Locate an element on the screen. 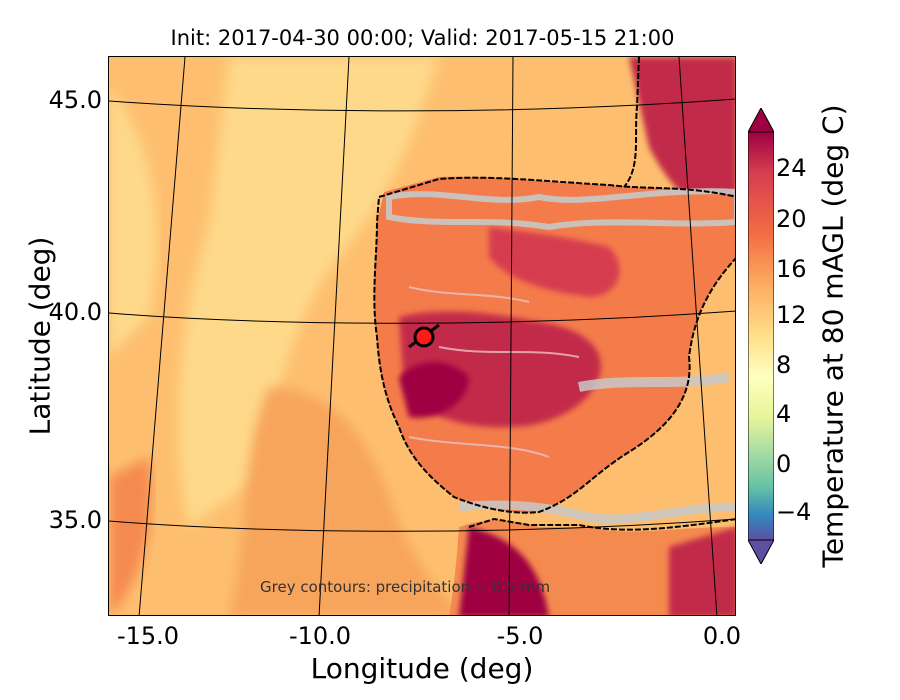 This screenshot has height=700, width=900. precip-contour-south is located at coordinates (596, 512).